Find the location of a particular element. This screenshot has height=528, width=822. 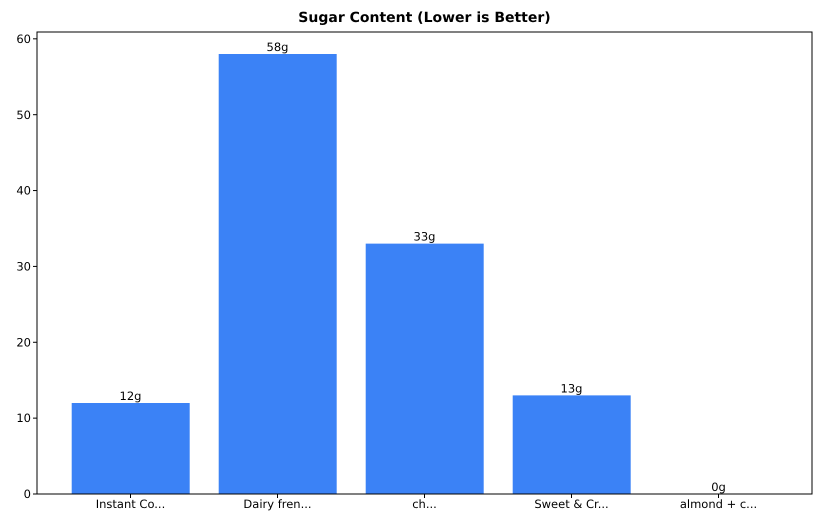

y-tick-label: 50 is located at coordinates (23, 115).